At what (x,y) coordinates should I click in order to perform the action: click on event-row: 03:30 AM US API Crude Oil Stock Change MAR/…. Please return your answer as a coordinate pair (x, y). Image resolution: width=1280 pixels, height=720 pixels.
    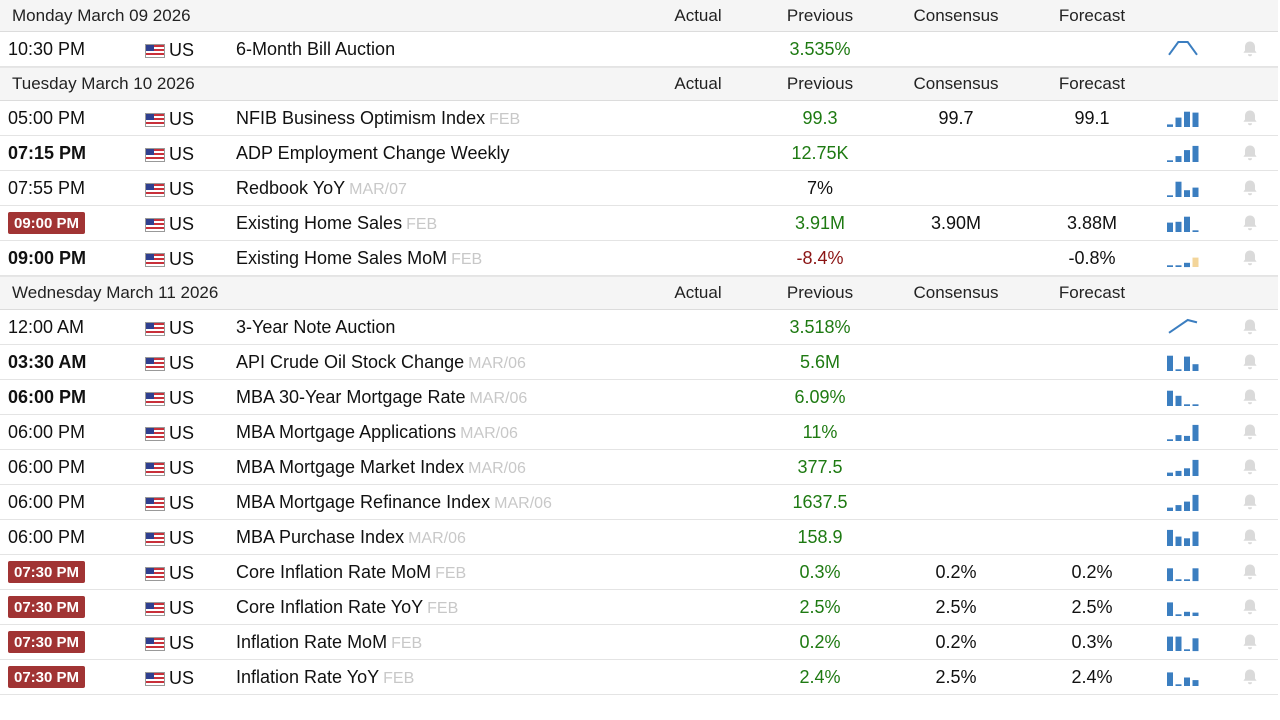
    Looking at the image, I should click on (639, 362).